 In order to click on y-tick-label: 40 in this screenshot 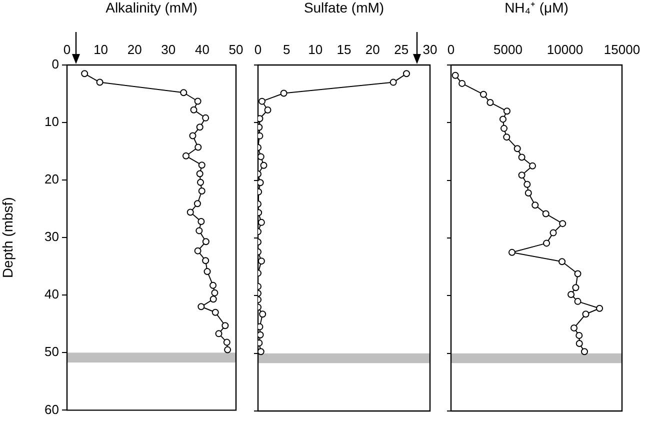, I will do `click(51, 294)`.